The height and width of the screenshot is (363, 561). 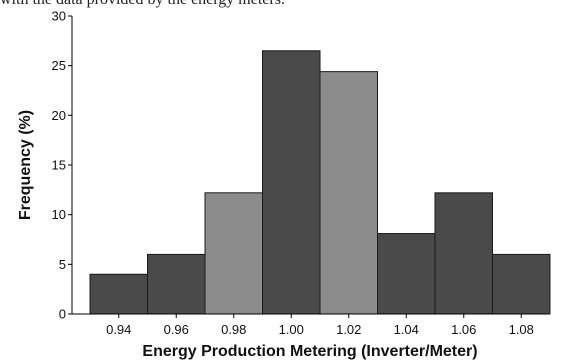 I want to click on bar-0.98, so click(x=233, y=253).